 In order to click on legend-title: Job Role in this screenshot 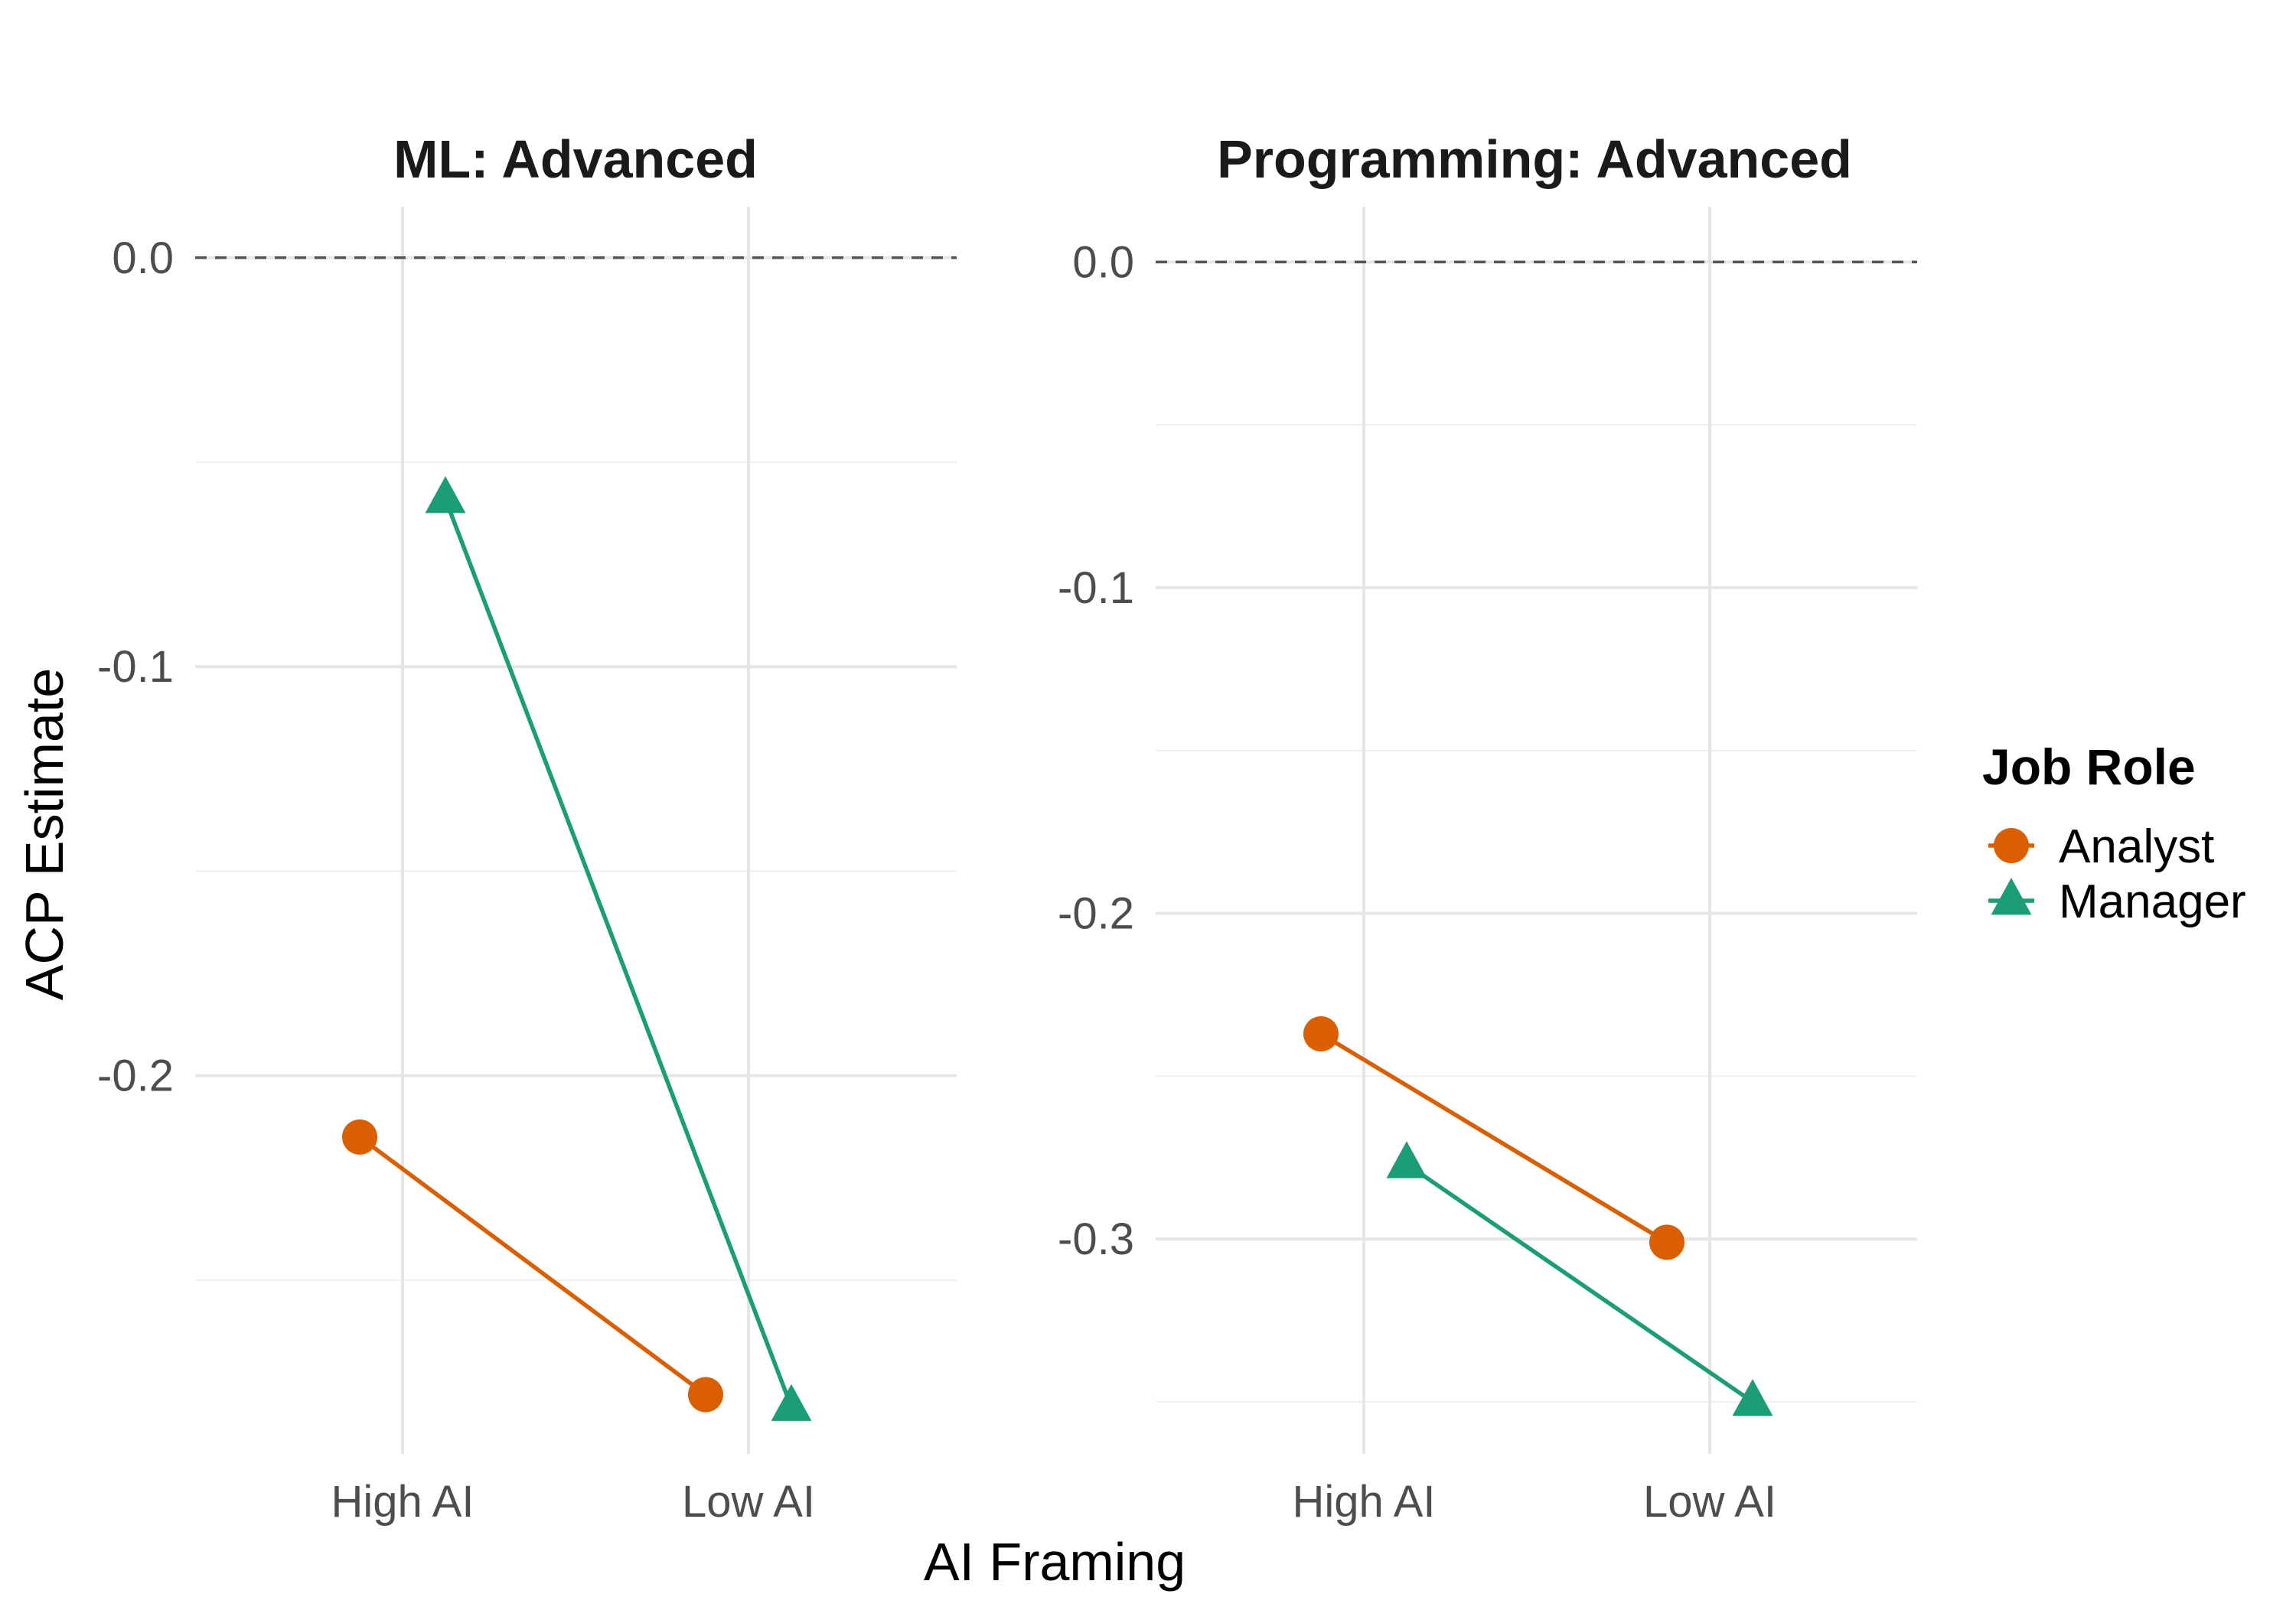, I will do `click(2089, 766)`.